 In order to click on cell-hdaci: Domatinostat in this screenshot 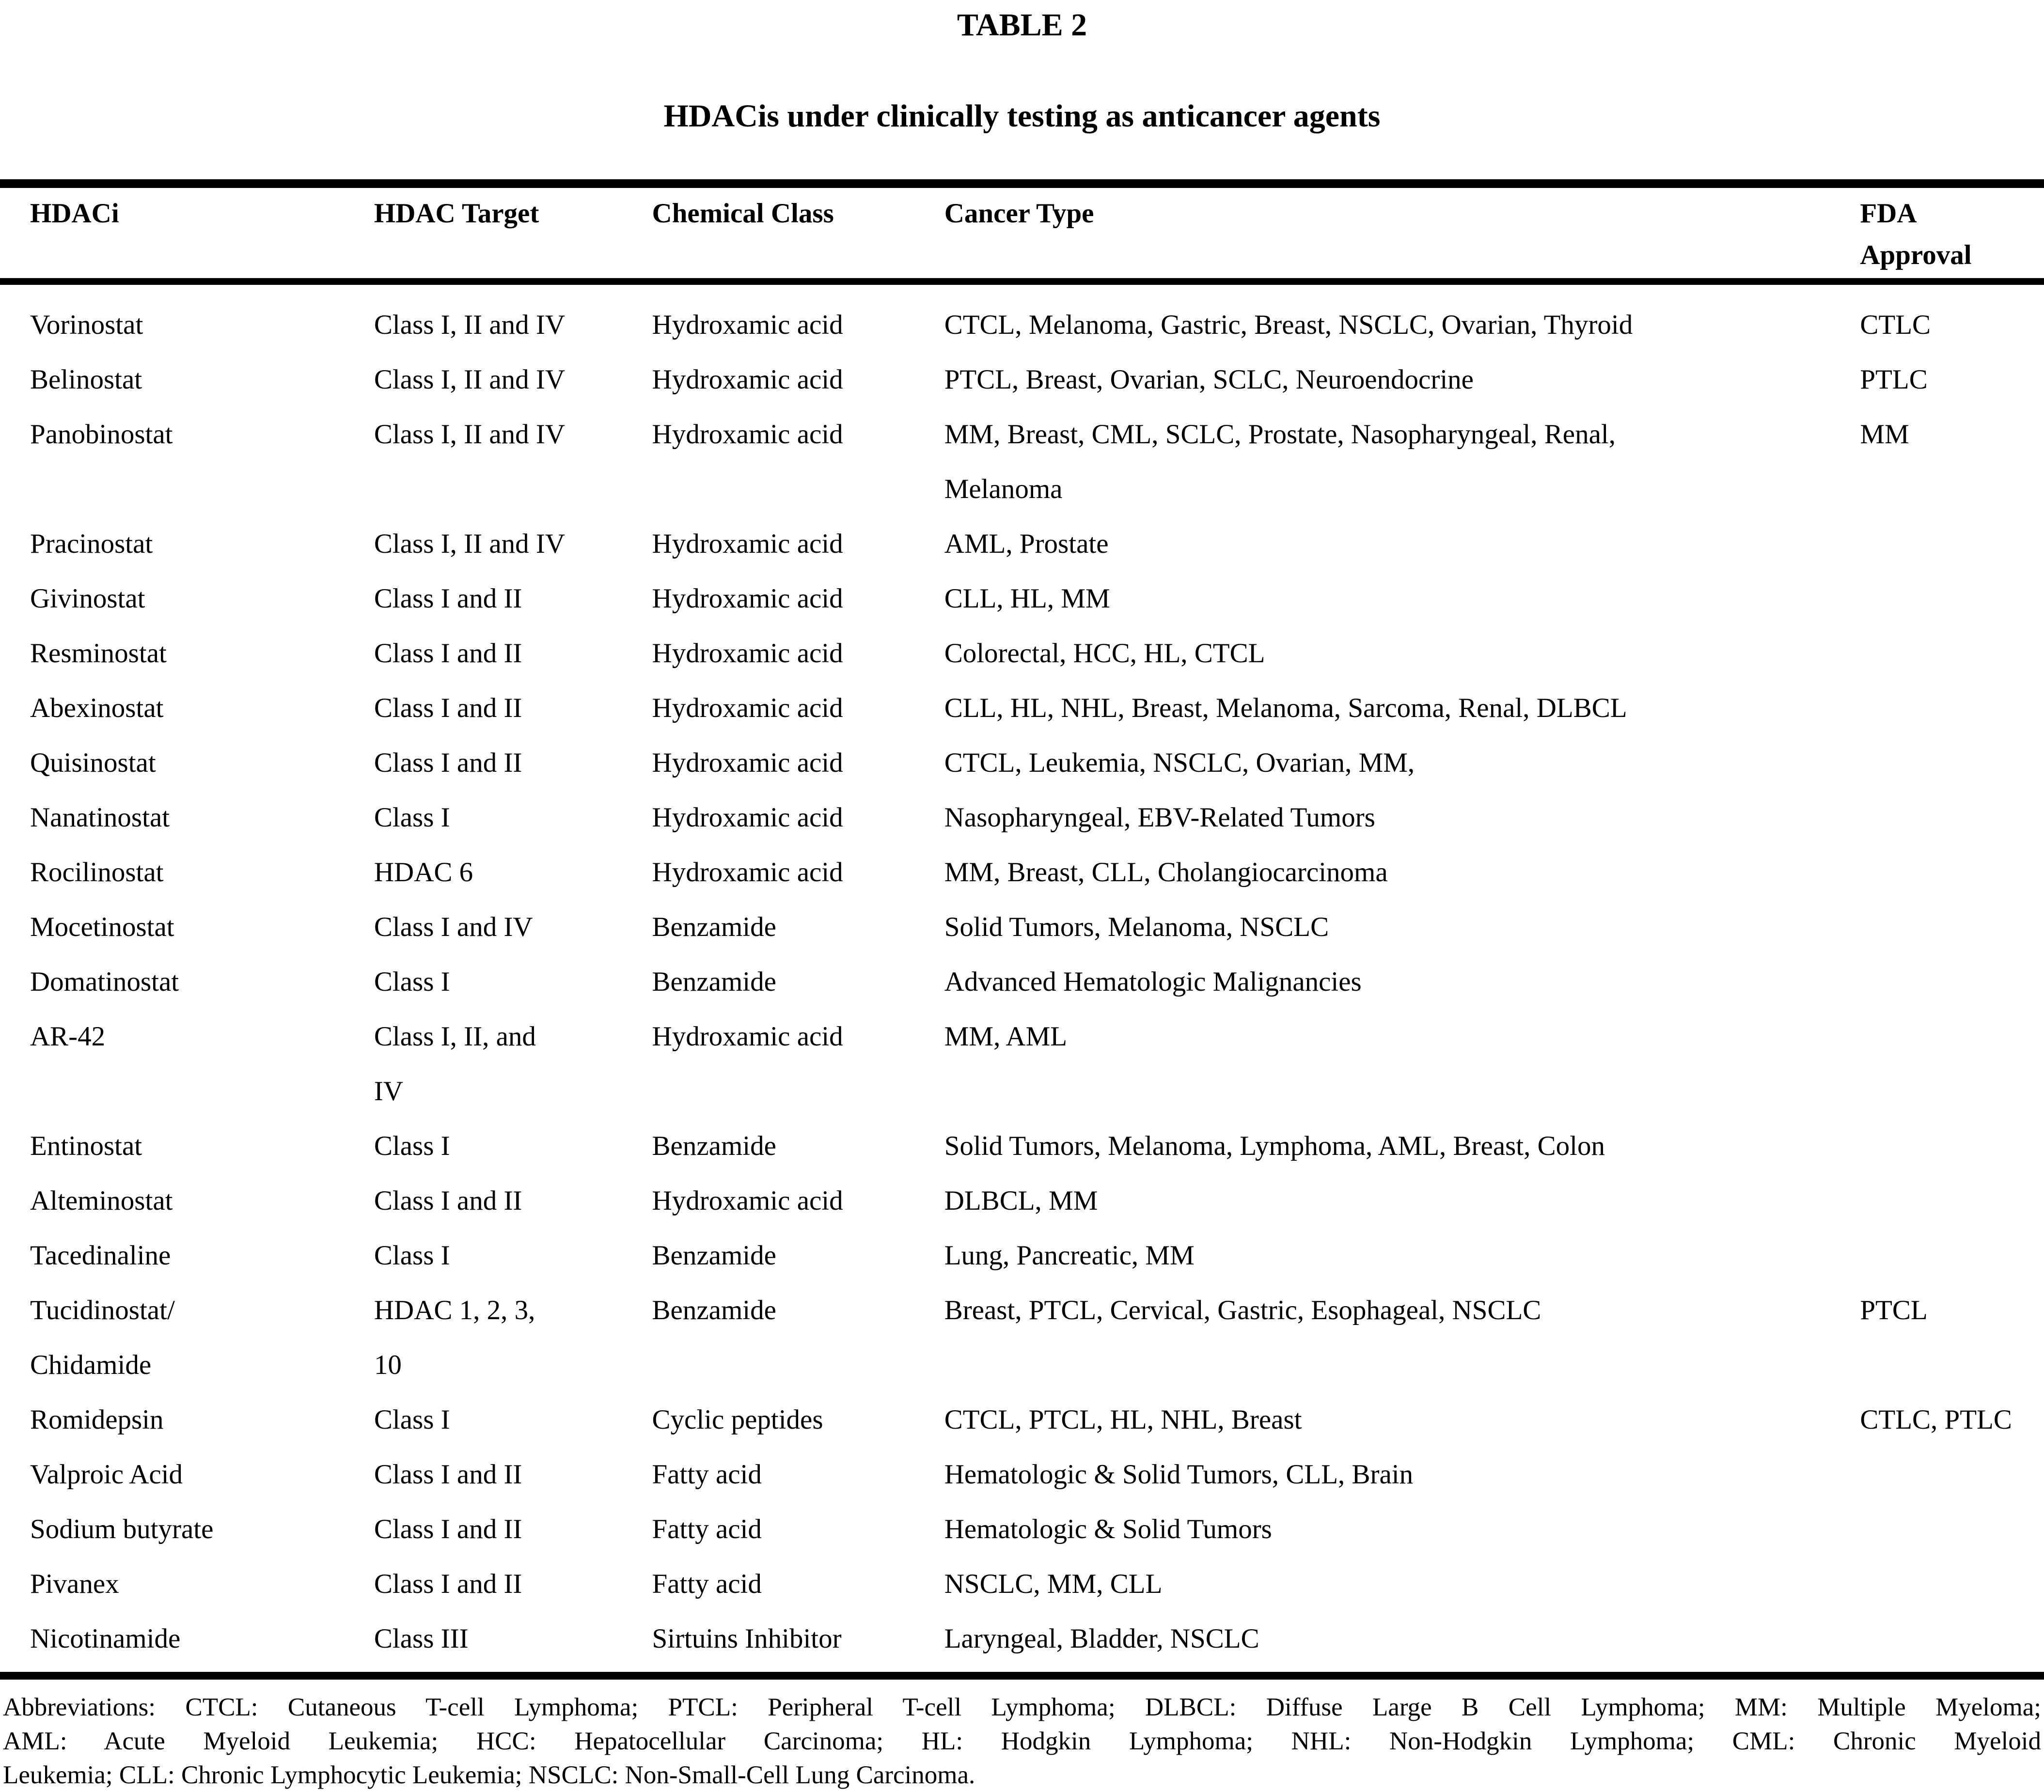, I will do `click(104, 982)`.